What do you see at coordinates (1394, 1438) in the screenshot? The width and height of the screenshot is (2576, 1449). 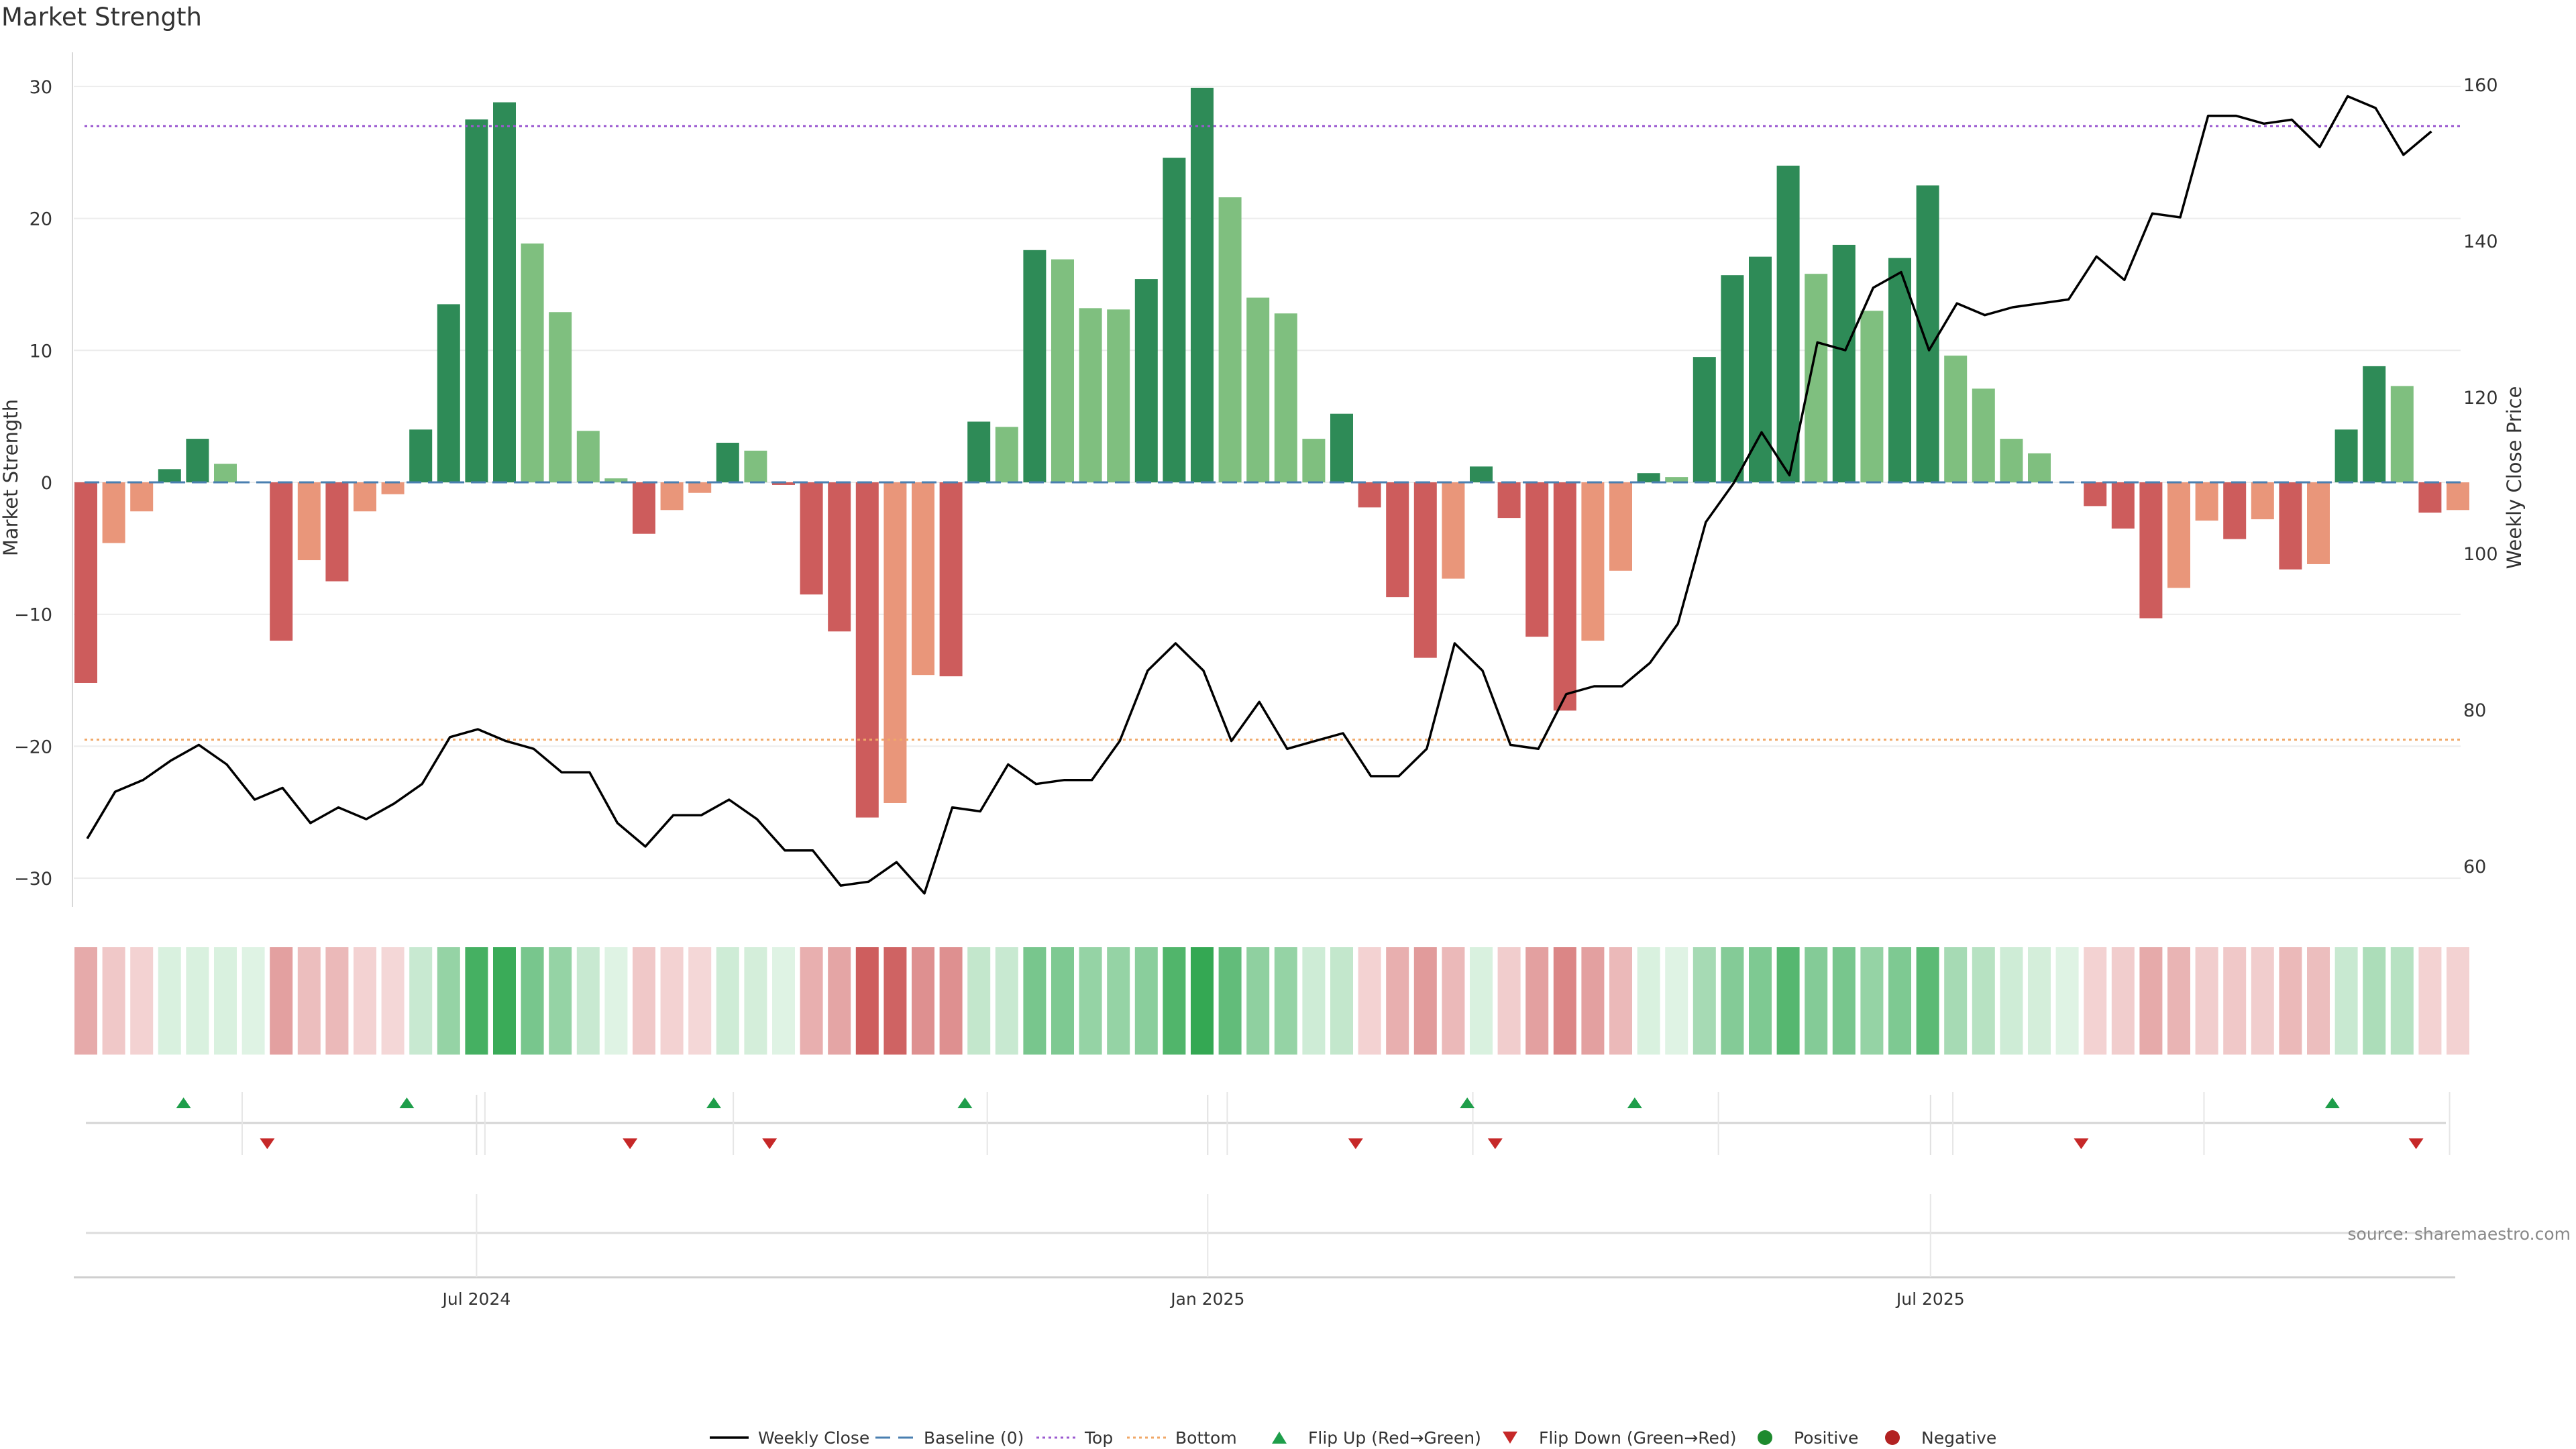 I see `legend-label: Flip Up (Red→Green)` at bounding box center [1394, 1438].